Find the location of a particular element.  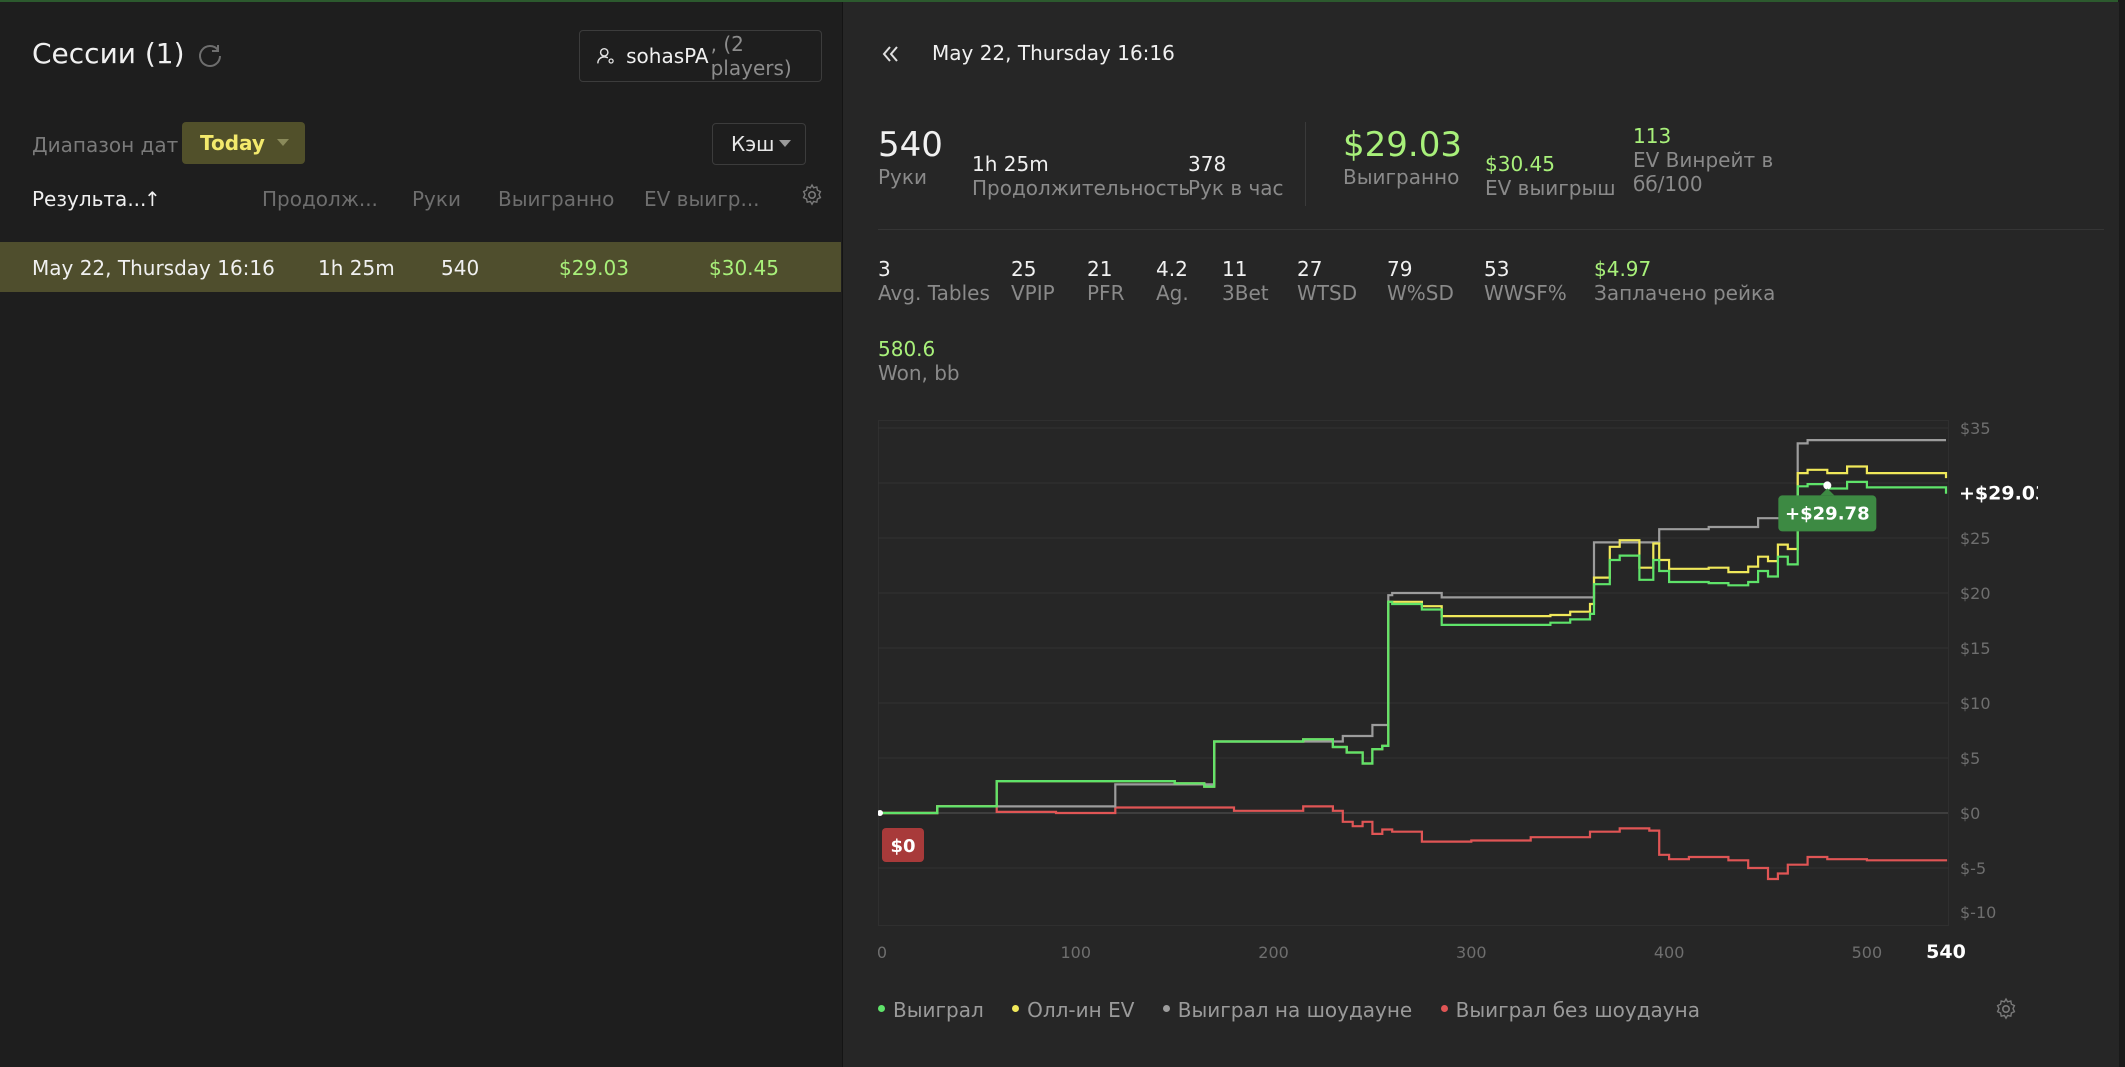

y-tick-label: $35 is located at coordinates (1975, 429).